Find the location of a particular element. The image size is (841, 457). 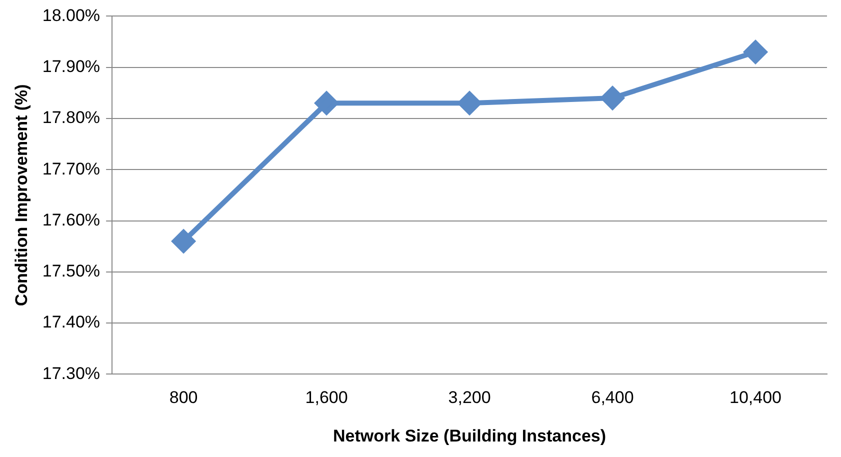

x-tick-label: 3,200 is located at coordinates (469, 398).